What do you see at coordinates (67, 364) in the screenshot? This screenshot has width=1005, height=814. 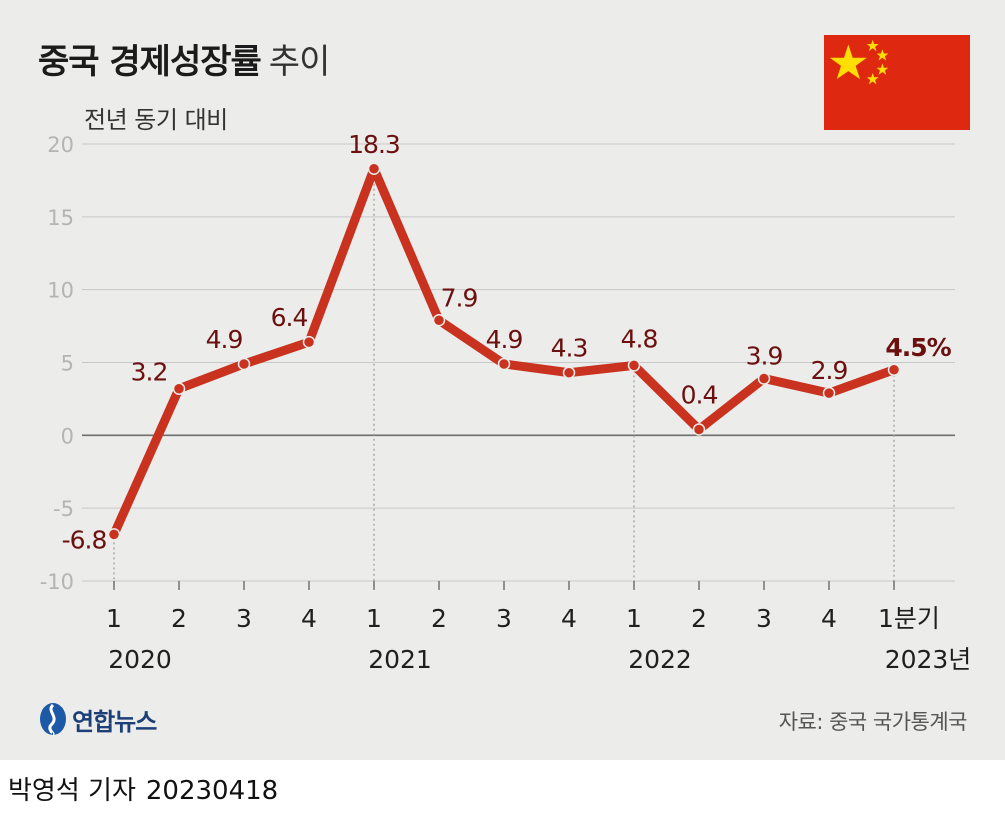 I see `y-tick-label: 5` at bounding box center [67, 364].